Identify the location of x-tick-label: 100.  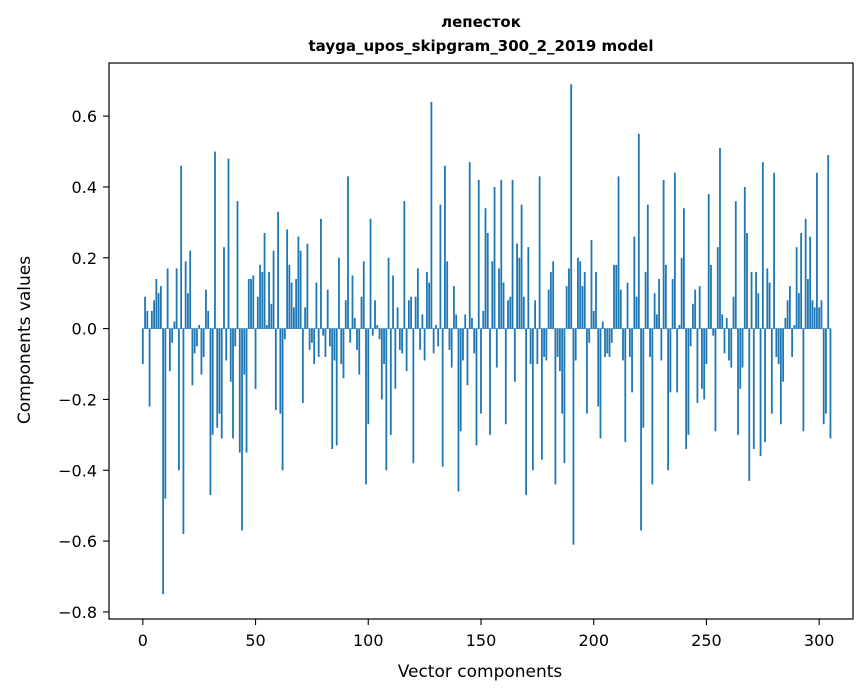
(368, 640).